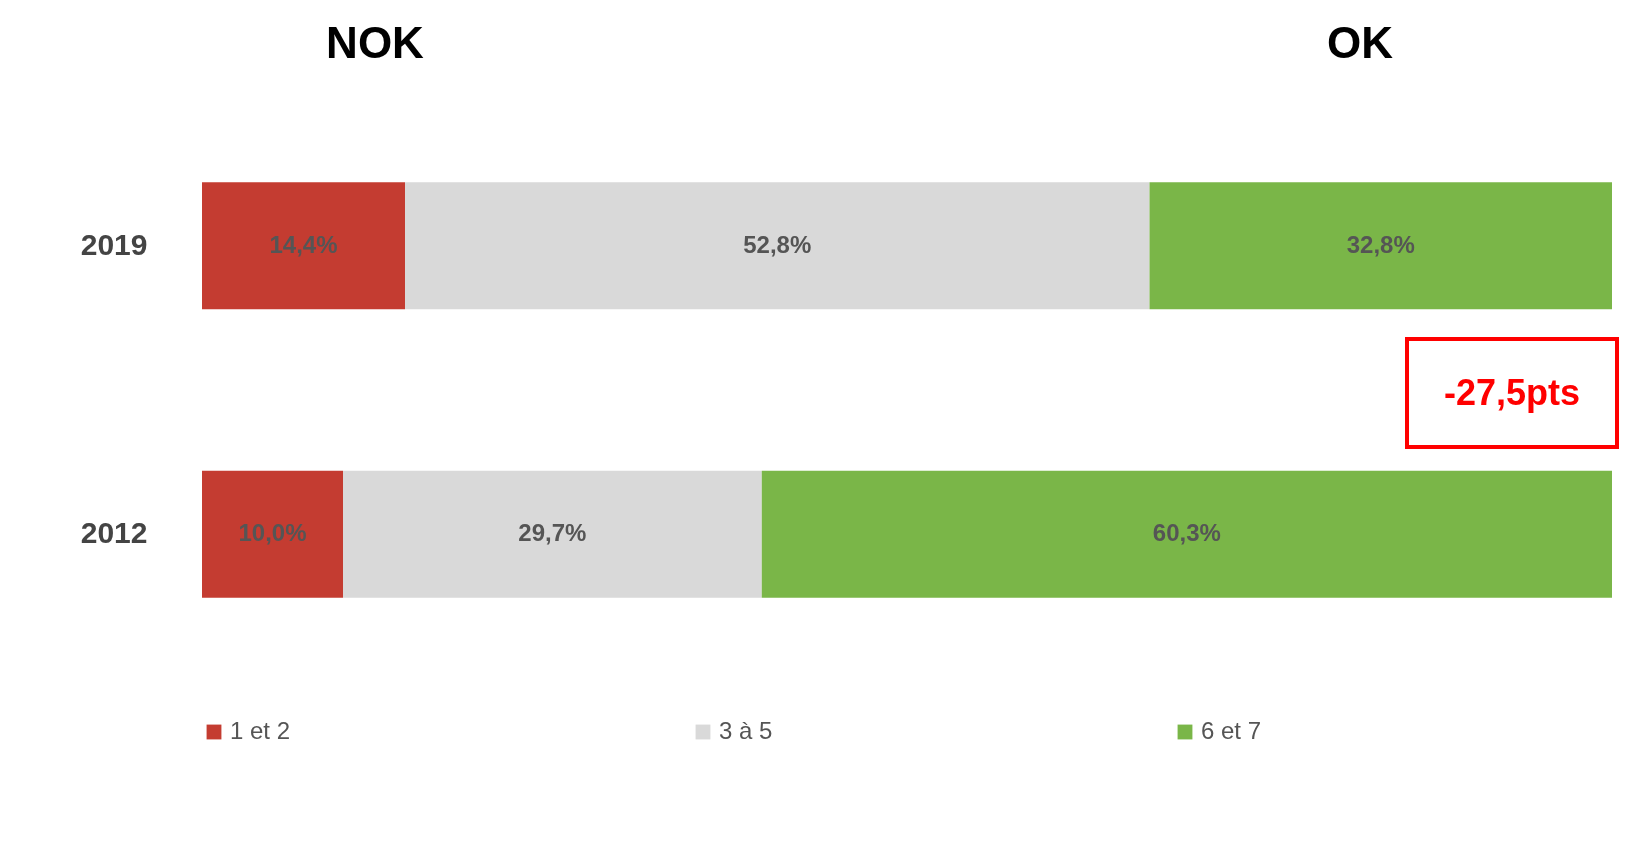  I want to click on data-label: 60,3%, so click(1186, 533).